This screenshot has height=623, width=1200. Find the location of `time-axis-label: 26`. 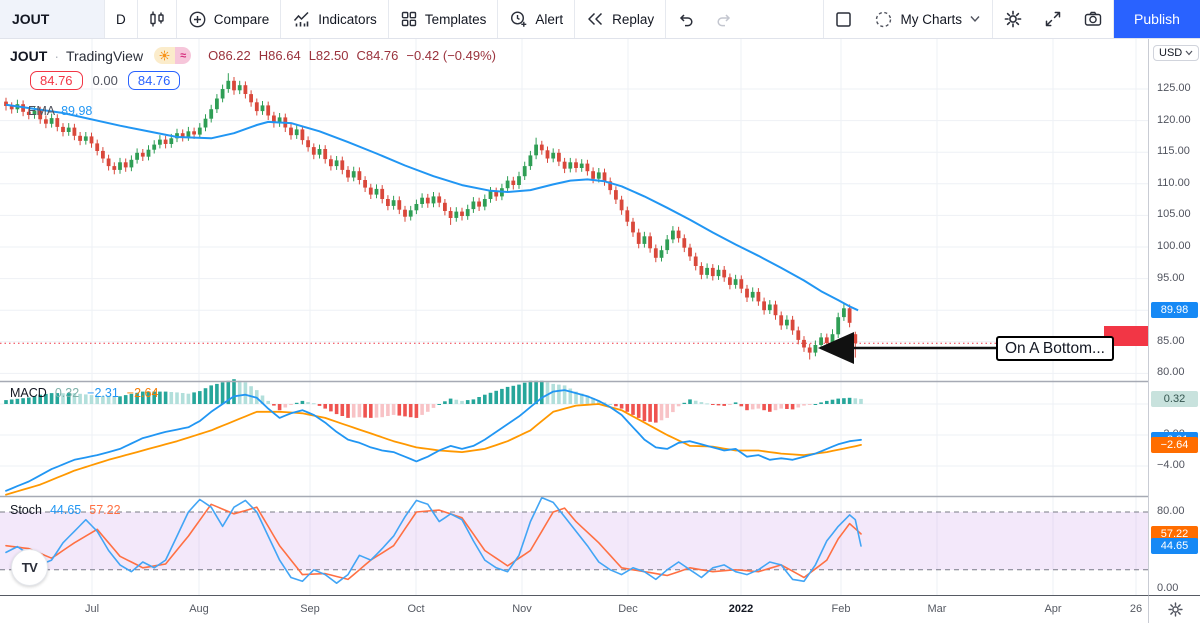

time-axis-label: 26 is located at coordinates (1136, 609).